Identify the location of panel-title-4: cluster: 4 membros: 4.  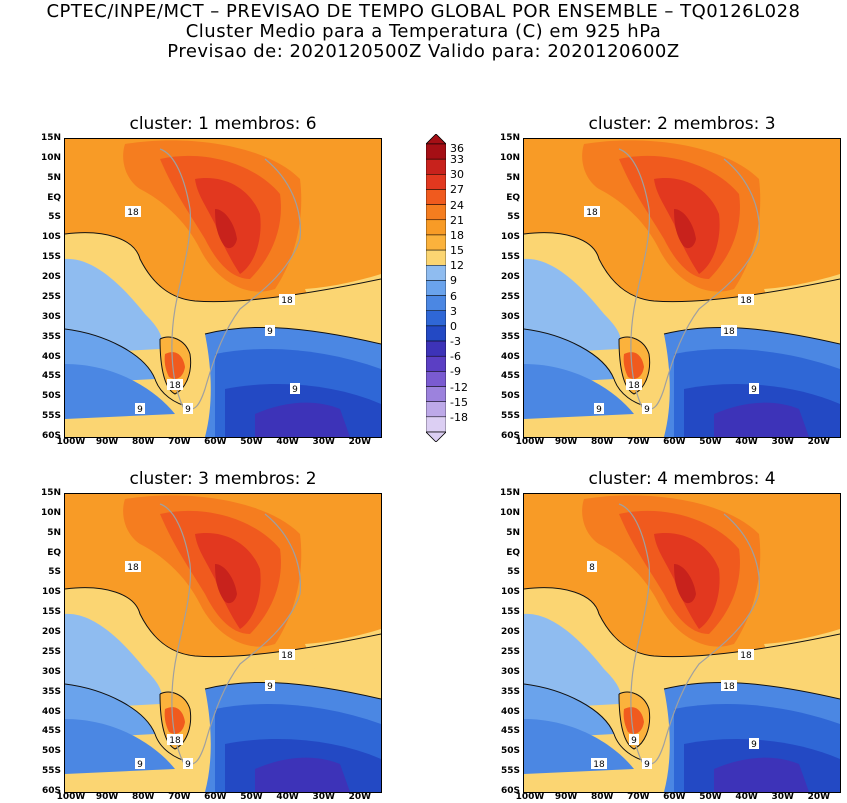
(682, 479).